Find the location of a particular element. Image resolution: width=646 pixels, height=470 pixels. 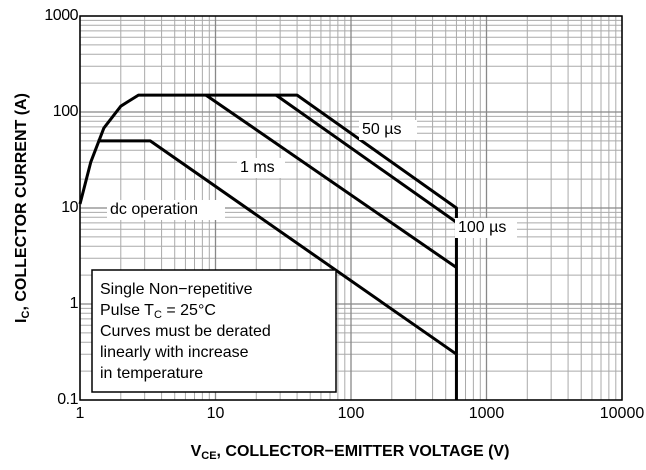

series-label: 100 µs is located at coordinates (482, 227).